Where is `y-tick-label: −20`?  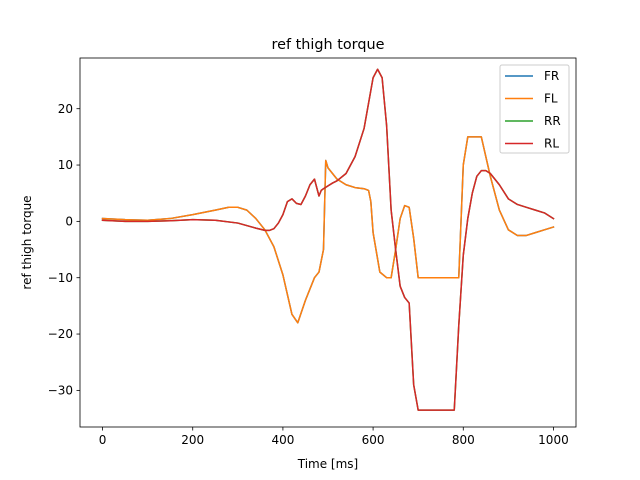
y-tick-label: −20 is located at coordinates (60, 334).